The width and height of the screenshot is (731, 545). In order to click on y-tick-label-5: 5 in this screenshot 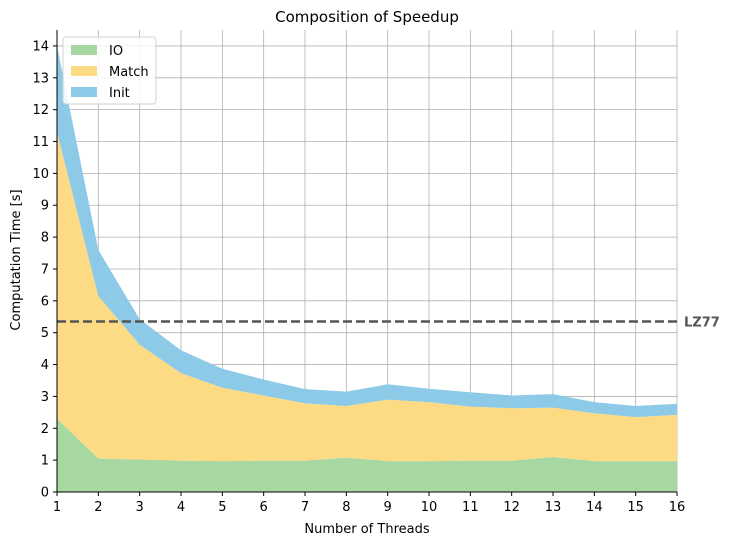, I will do `click(45, 333)`.